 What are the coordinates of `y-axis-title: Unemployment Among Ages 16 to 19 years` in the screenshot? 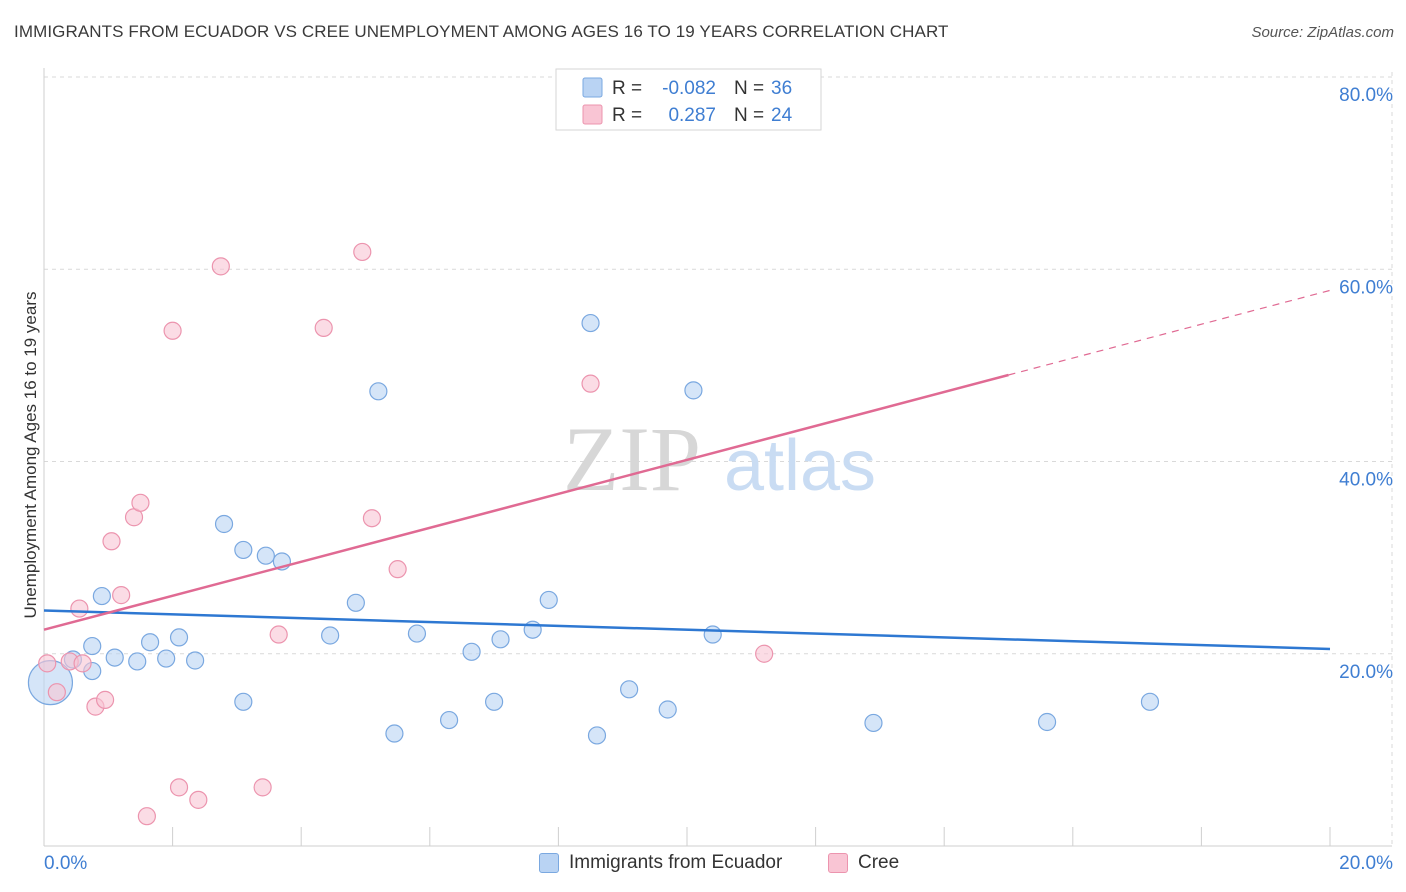 It's located at (30, 455).